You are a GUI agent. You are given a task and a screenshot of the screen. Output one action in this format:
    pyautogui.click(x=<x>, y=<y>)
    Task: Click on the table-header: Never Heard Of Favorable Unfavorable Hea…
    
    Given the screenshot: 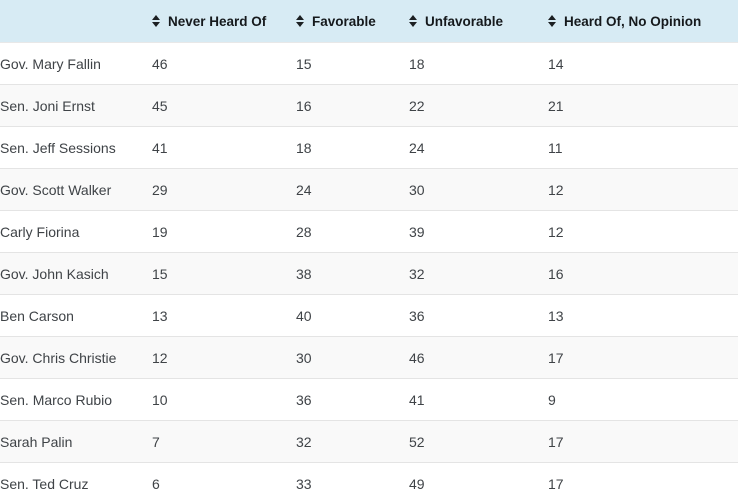 What is the action you would take?
    pyautogui.click(x=369, y=21)
    